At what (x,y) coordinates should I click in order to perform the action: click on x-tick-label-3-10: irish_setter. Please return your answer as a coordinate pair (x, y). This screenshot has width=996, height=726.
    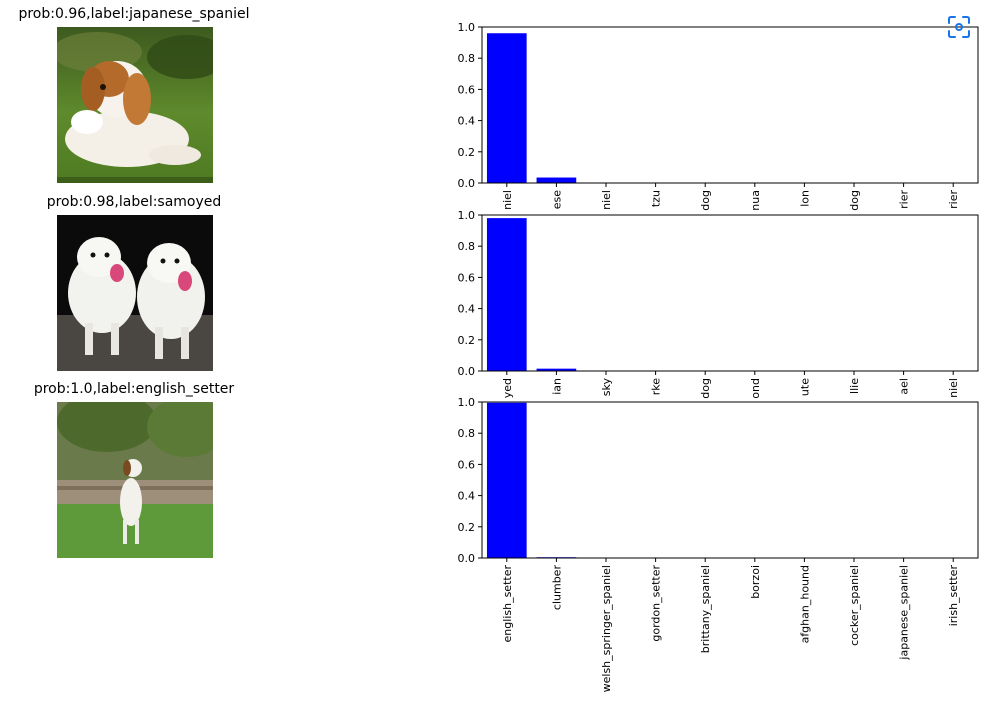
    Looking at the image, I should click on (953, 596).